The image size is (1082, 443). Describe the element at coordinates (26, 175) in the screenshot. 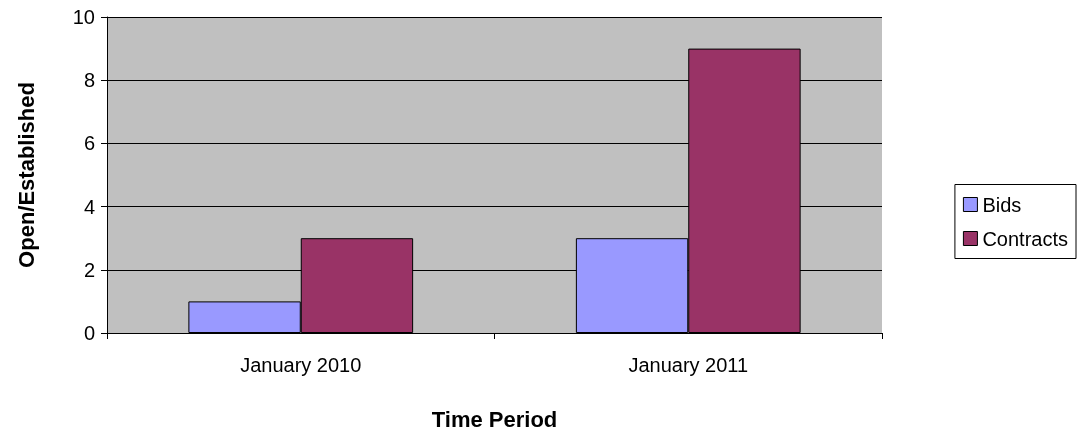

I see `y-axis-title: Open/Established` at that location.